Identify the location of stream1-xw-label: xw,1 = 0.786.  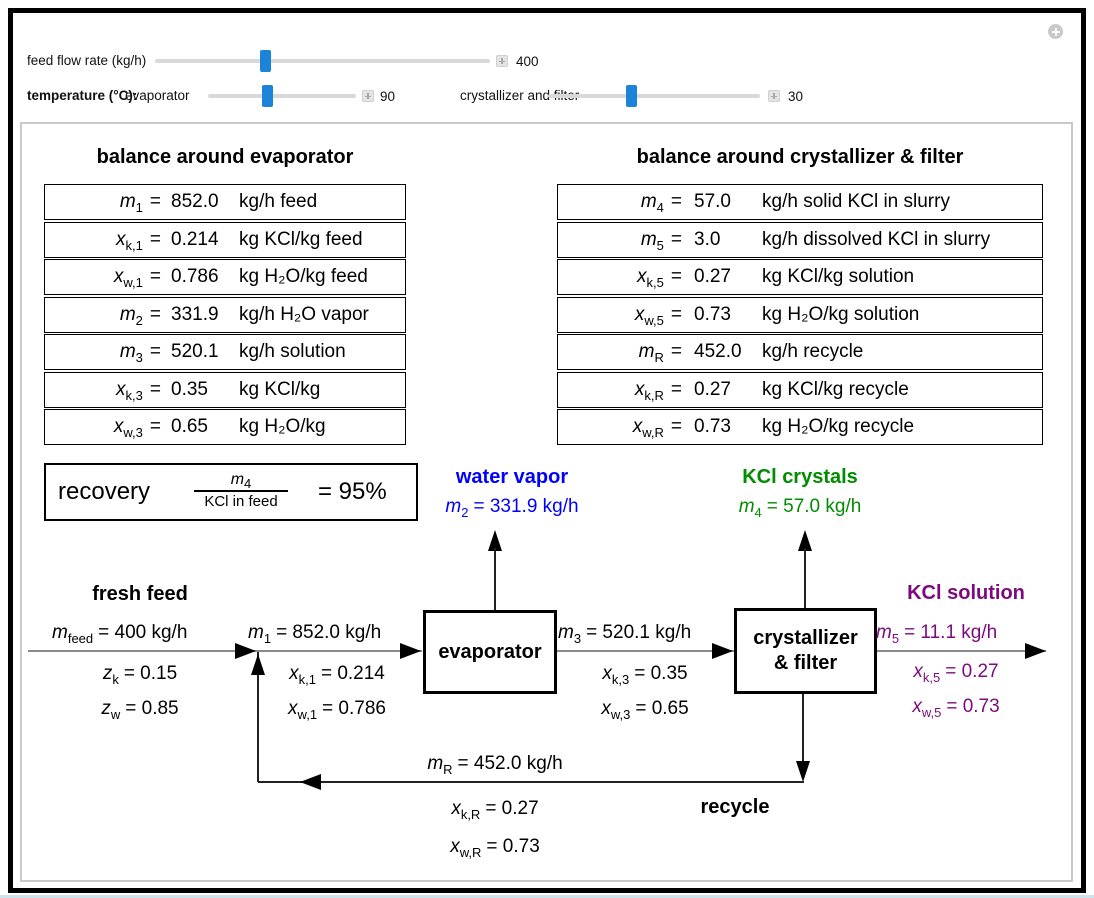
(337, 709).